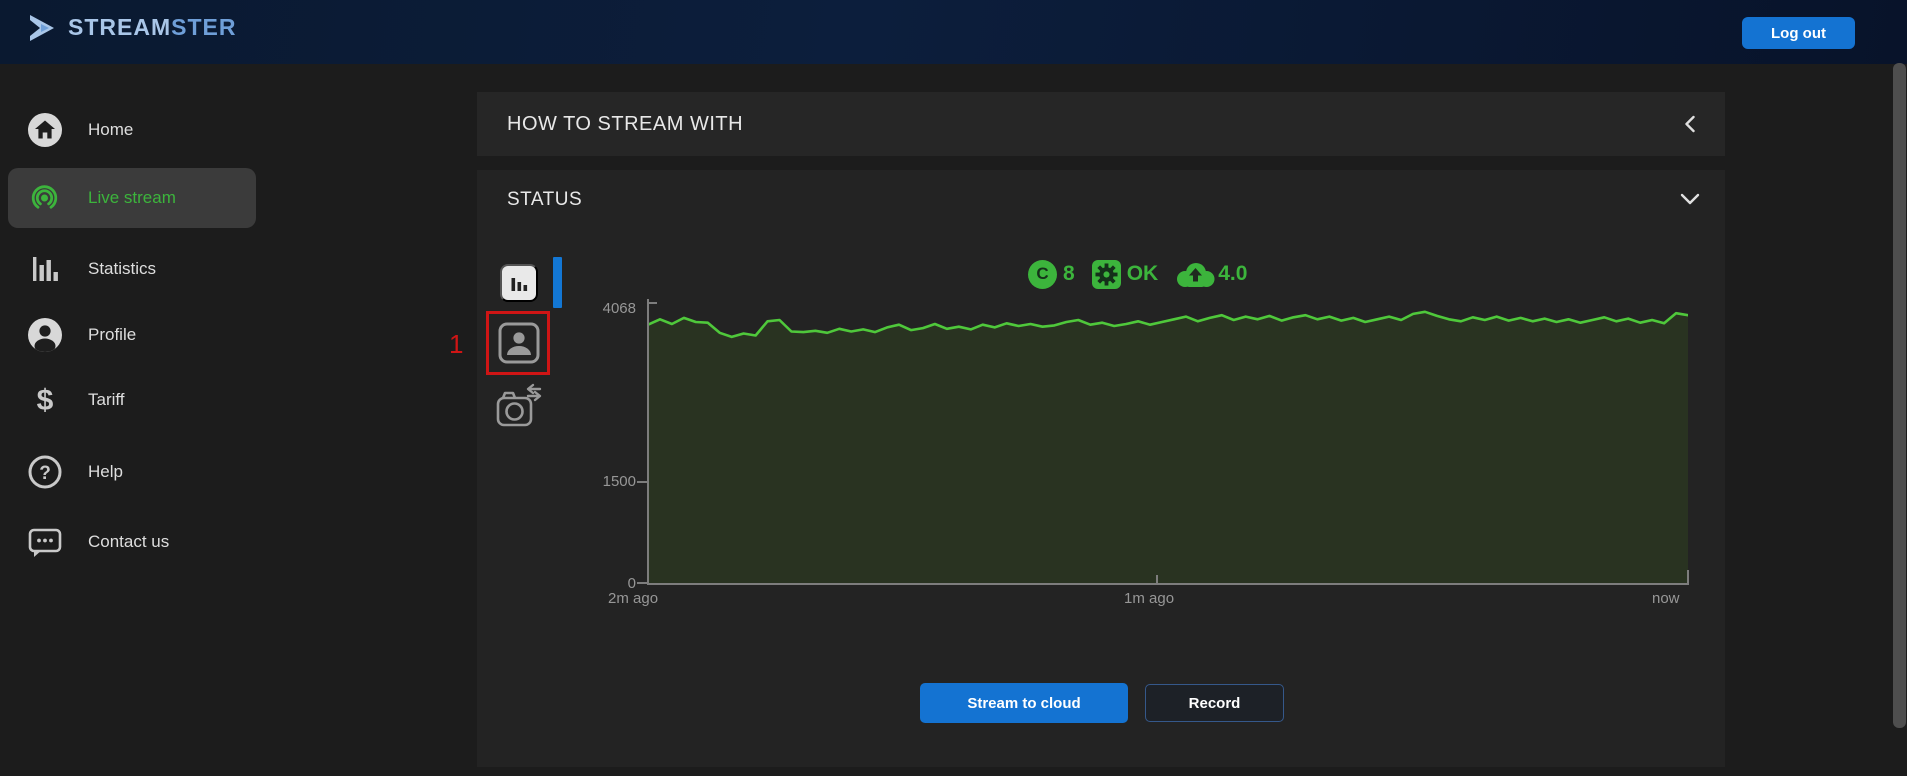  I want to click on x-tick-1m, so click(1157, 579).